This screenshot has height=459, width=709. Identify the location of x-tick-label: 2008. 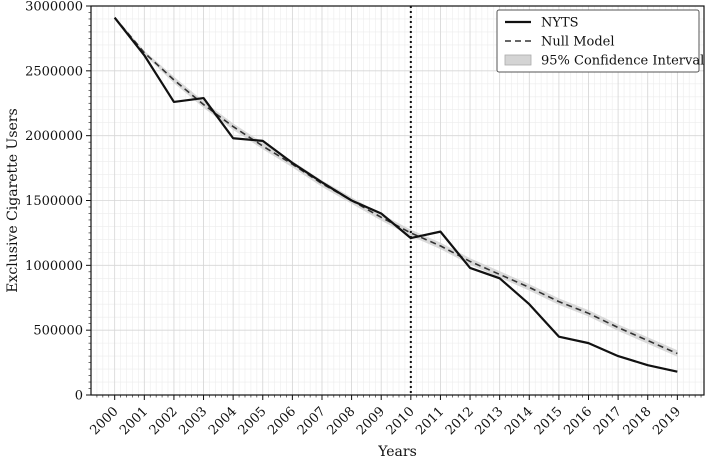
(341, 421).